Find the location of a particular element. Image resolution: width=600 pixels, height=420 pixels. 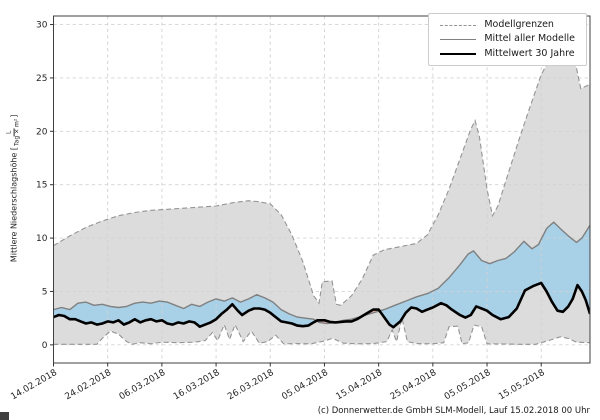

unit-denominator: Tag × m² is located at coordinates (17, 132).